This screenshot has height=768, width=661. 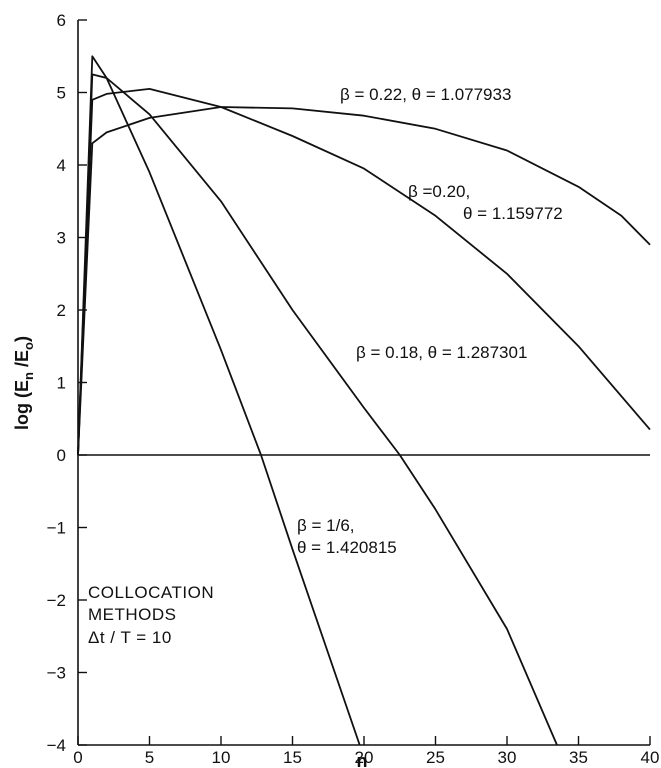 I want to click on y-tick-label: 6, so click(x=61, y=20).